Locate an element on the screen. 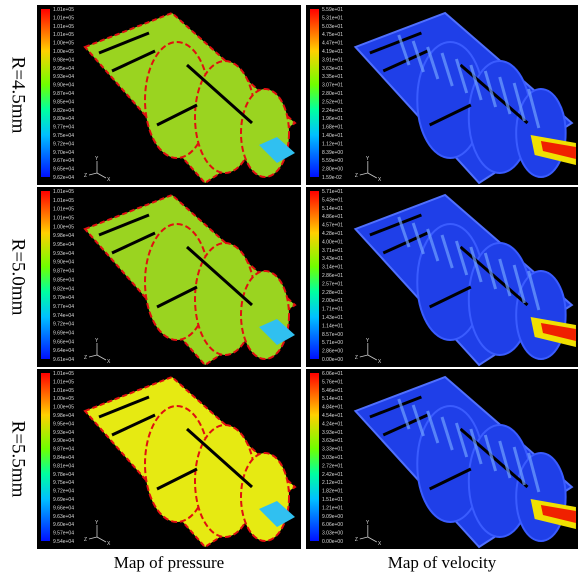 This screenshot has width=584, height=579. colorbar-label: 9.78e+04 is located at coordinates (63, 475).